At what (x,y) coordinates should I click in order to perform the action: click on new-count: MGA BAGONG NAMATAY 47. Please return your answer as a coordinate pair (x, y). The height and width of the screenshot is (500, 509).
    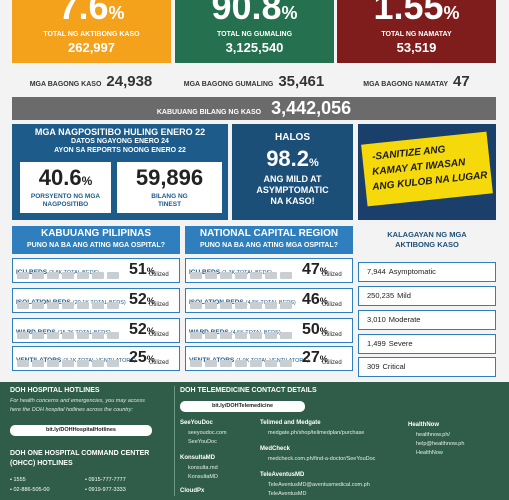
    Looking at the image, I should click on (416, 82).